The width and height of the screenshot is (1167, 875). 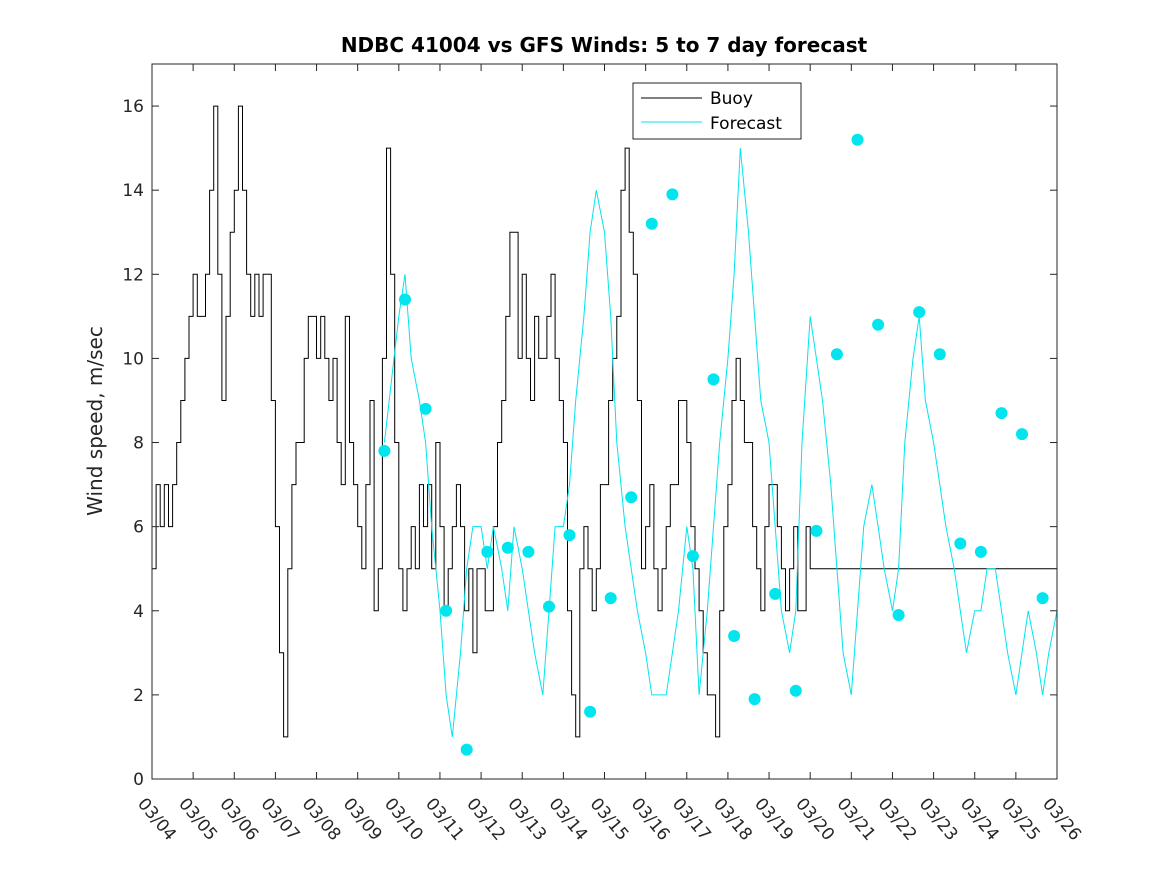 I want to click on x-tick-label: 03/09, so click(x=362, y=819).